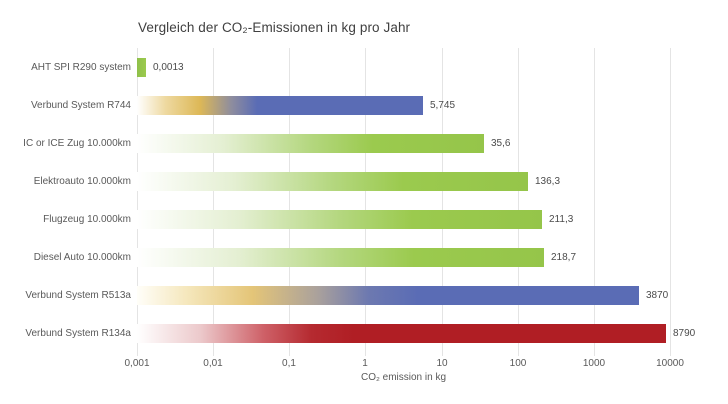  I want to click on x-tick-label: 10, so click(442, 363).